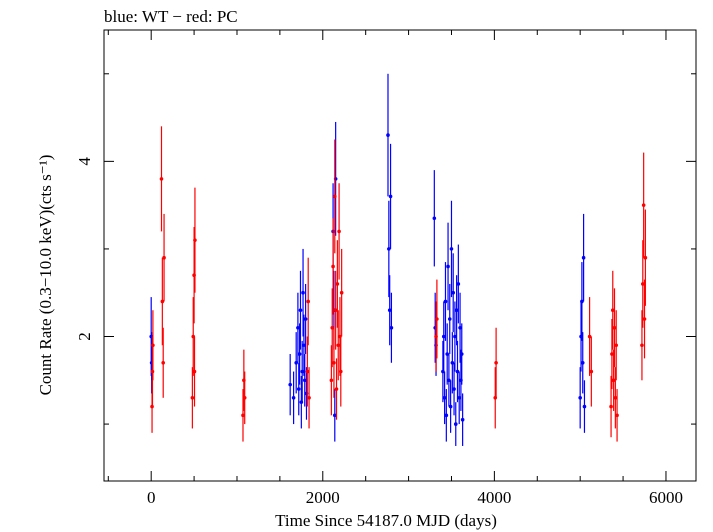  What do you see at coordinates (323, 497) in the screenshot?
I see `x-tick-label: 2000` at bounding box center [323, 497].